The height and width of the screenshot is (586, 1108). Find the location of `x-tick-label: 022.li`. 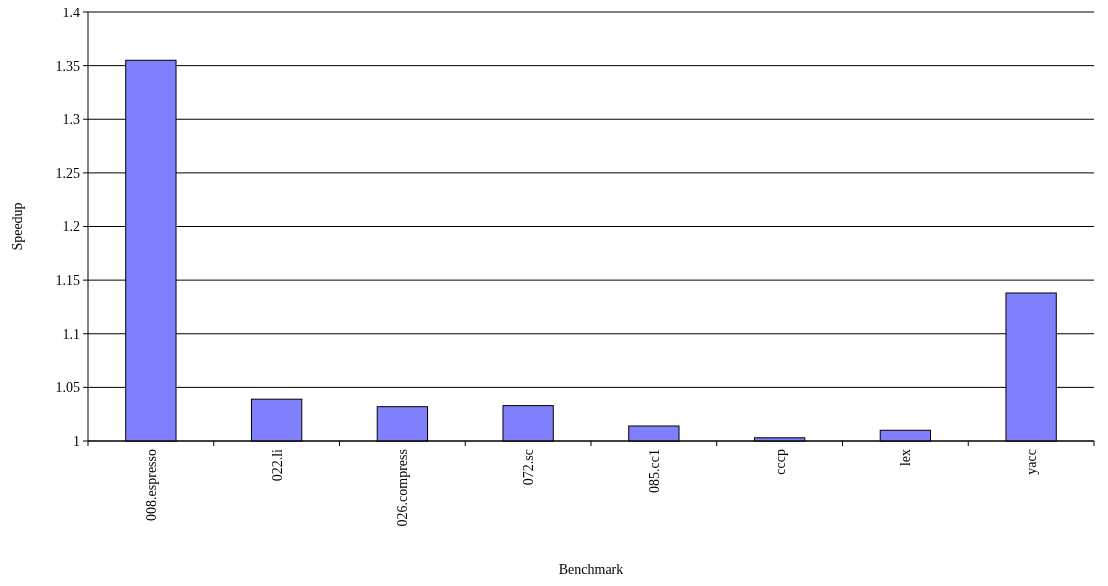

x-tick-label: 022.li is located at coordinates (277, 465).